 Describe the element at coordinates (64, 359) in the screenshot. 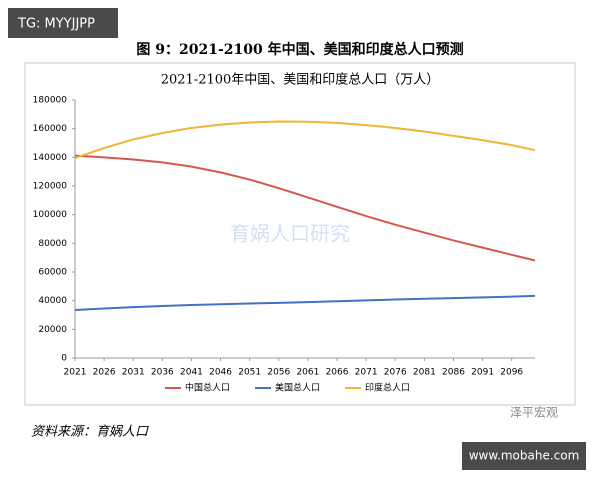

I see `y-tick-label: 0` at that location.